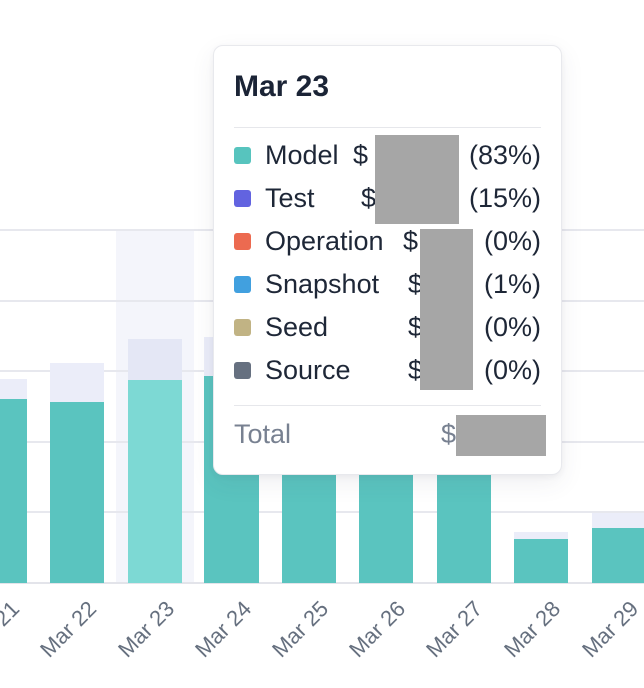 The image size is (644, 688). What do you see at coordinates (242, 155) in the screenshot?
I see `series-swatch-model` at bounding box center [242, 155].